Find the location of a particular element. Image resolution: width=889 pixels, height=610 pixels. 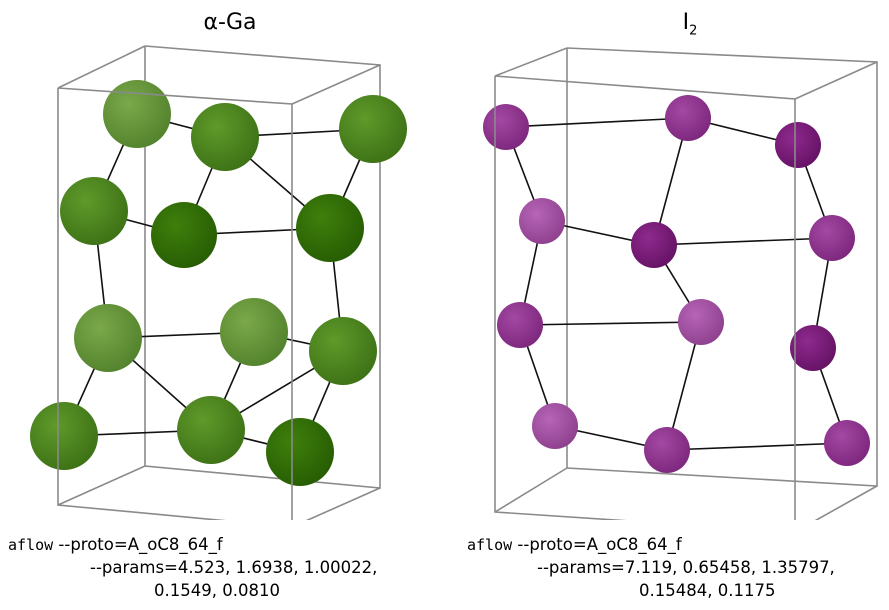

params-continued: 0.1549, 0.0810 is located at coordinates (217, 590).